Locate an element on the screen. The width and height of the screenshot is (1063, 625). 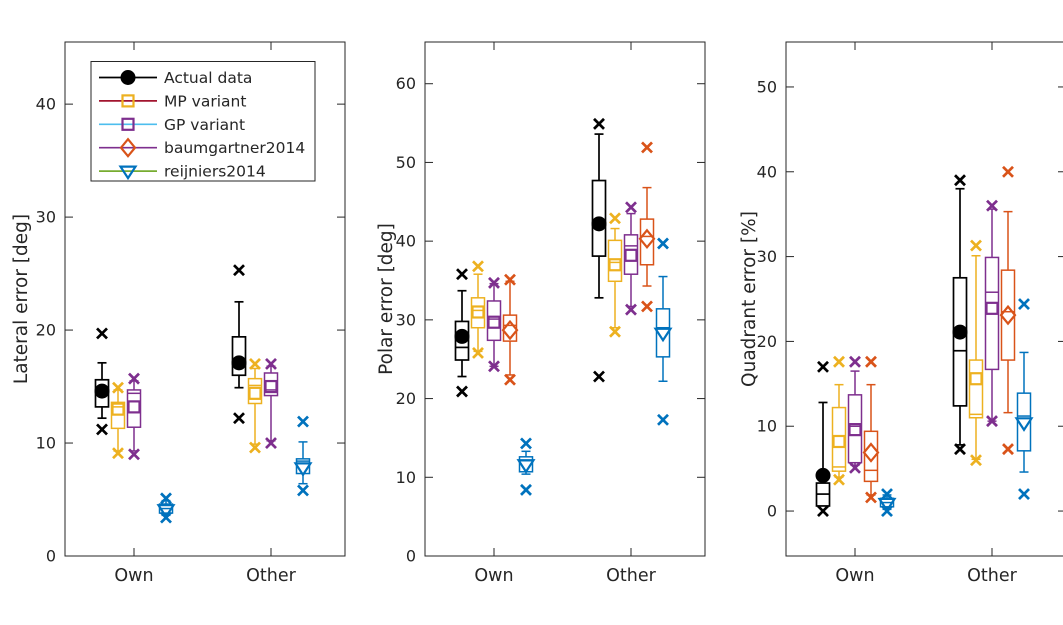
box-mp-variant-other is located at coordinates (976, 353).